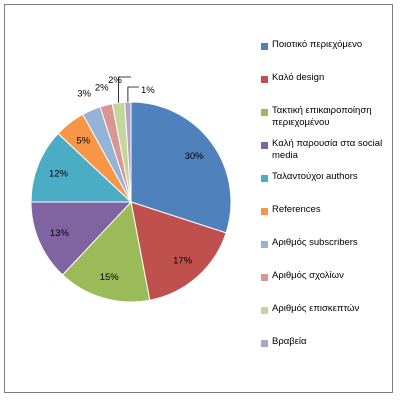 Image resolution: width=400 pixels, height=400 pixels. Describe the element at coordinates (289, 341) in the screenshot. I see `legend-label: Βραβεία` at that location.